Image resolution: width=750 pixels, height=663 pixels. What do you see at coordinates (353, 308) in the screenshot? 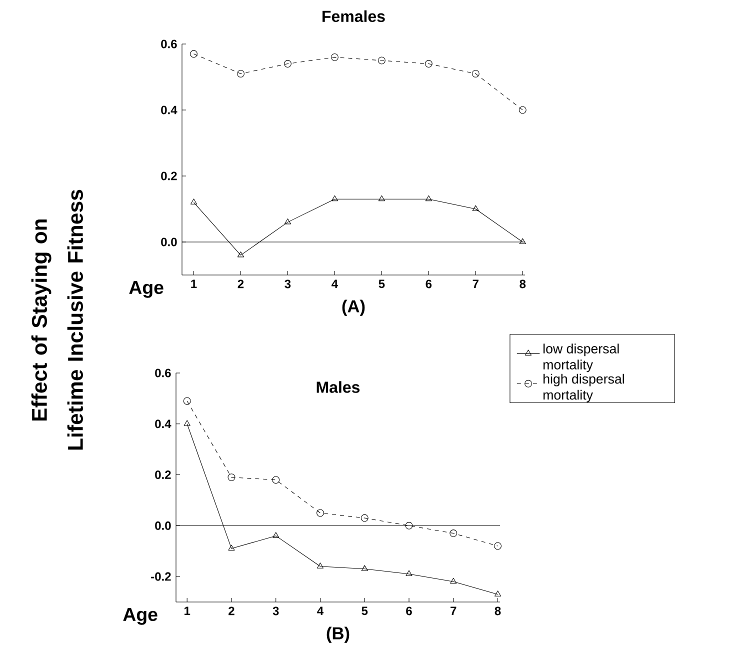
I see `text: (A)` at bounding box center [353, 308].